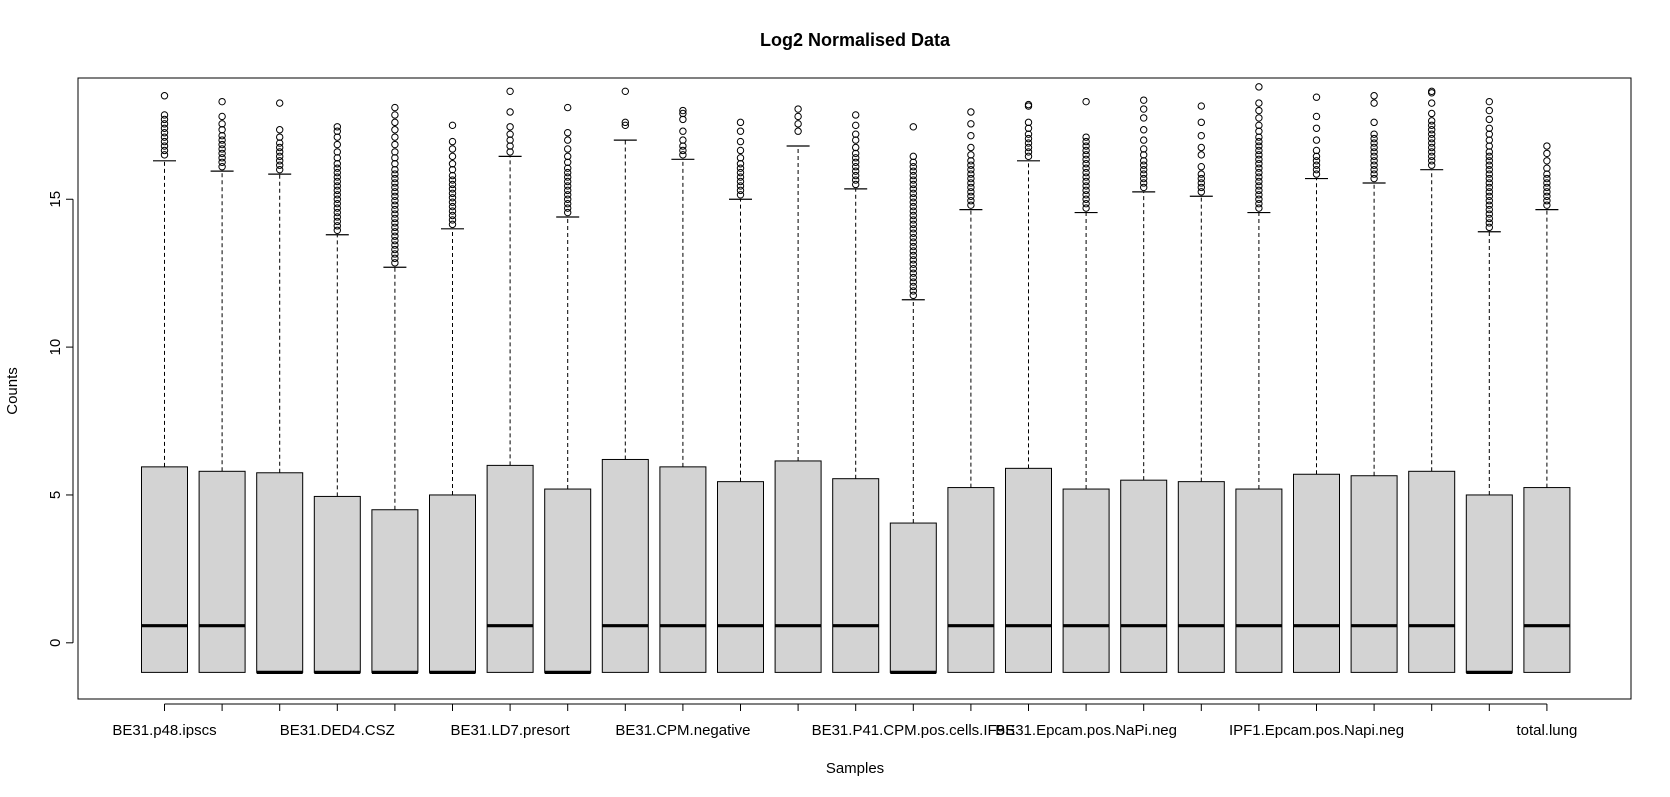 Image resolution: width=1670 pixels, height=797 pixels. Describe the element at coordinates (682, 730) in the screenshot. I see `x-tick-label: BE31.CPM.negative` at that location.